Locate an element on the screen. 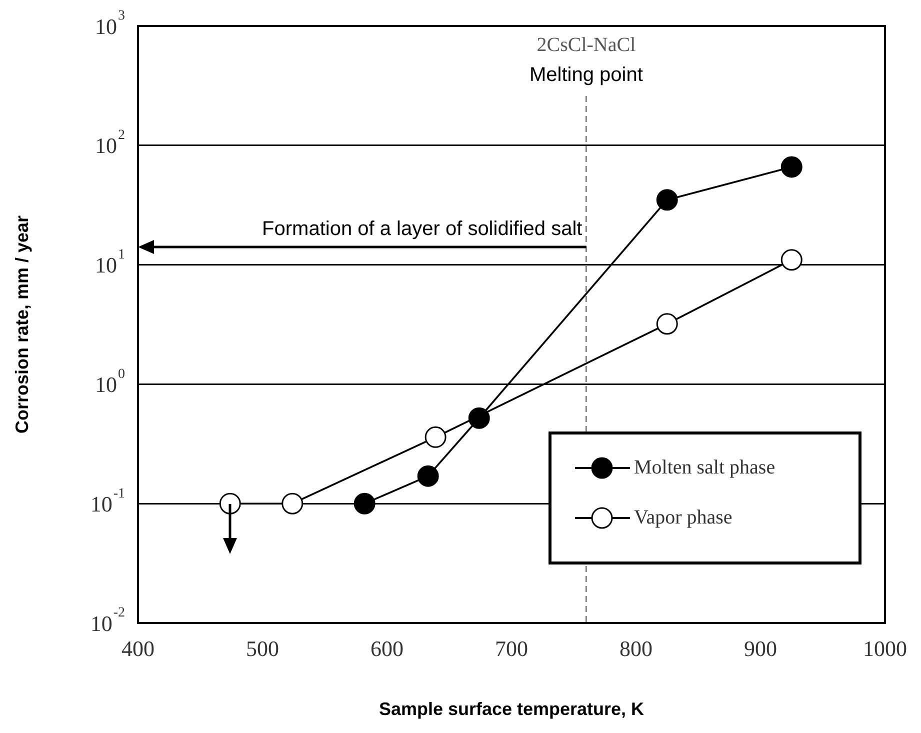 This screenshot has height=733, width=921. x-tick-label: 800 is located at coordinates (636, 648).